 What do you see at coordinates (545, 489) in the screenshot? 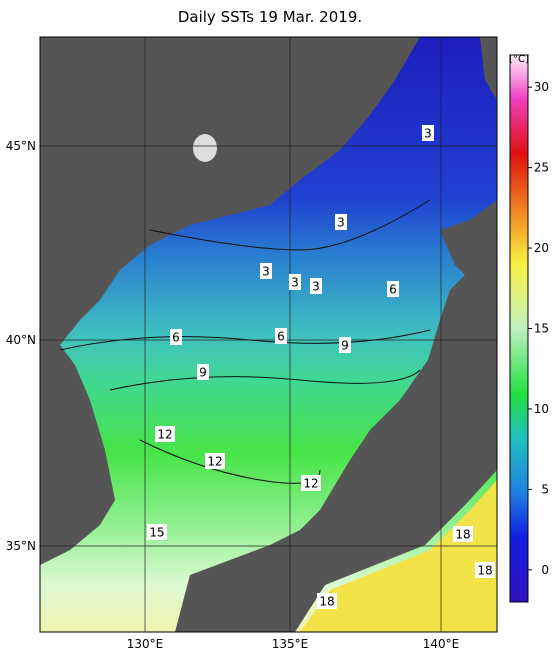
I see `colorbar-tick-label: 5` at bounding box center [545, 489].